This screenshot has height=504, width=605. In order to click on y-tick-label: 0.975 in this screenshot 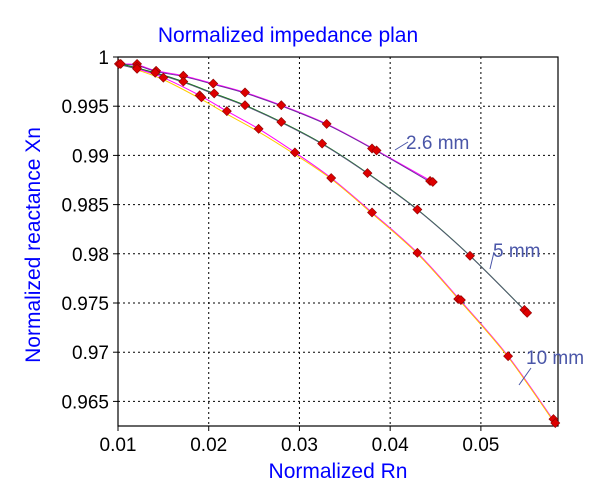, I will do `click(85, 304)`.